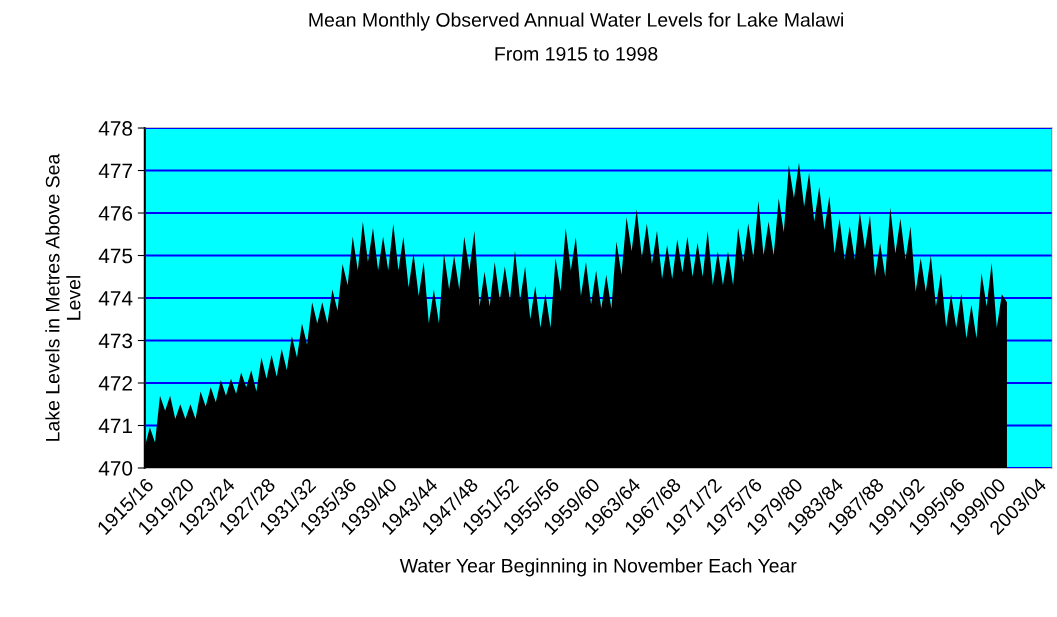 This screenshot has height=617, width=1057. I want to click on y-tick-label: 473, so click(115, 341).